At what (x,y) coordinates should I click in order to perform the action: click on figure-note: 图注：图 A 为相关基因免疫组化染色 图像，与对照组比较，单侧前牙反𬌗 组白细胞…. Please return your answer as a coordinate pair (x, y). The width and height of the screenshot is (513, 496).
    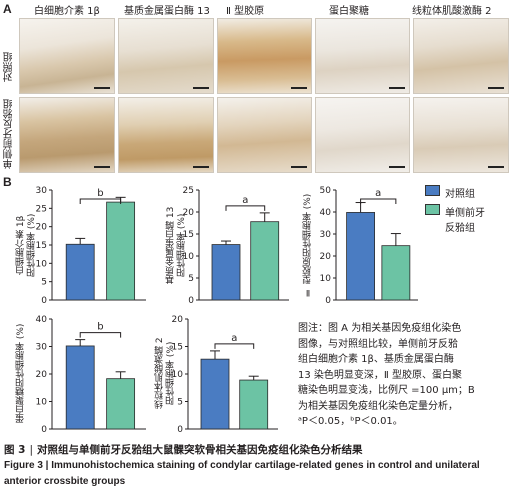
    Looking at the image, I should click on (404, 375).